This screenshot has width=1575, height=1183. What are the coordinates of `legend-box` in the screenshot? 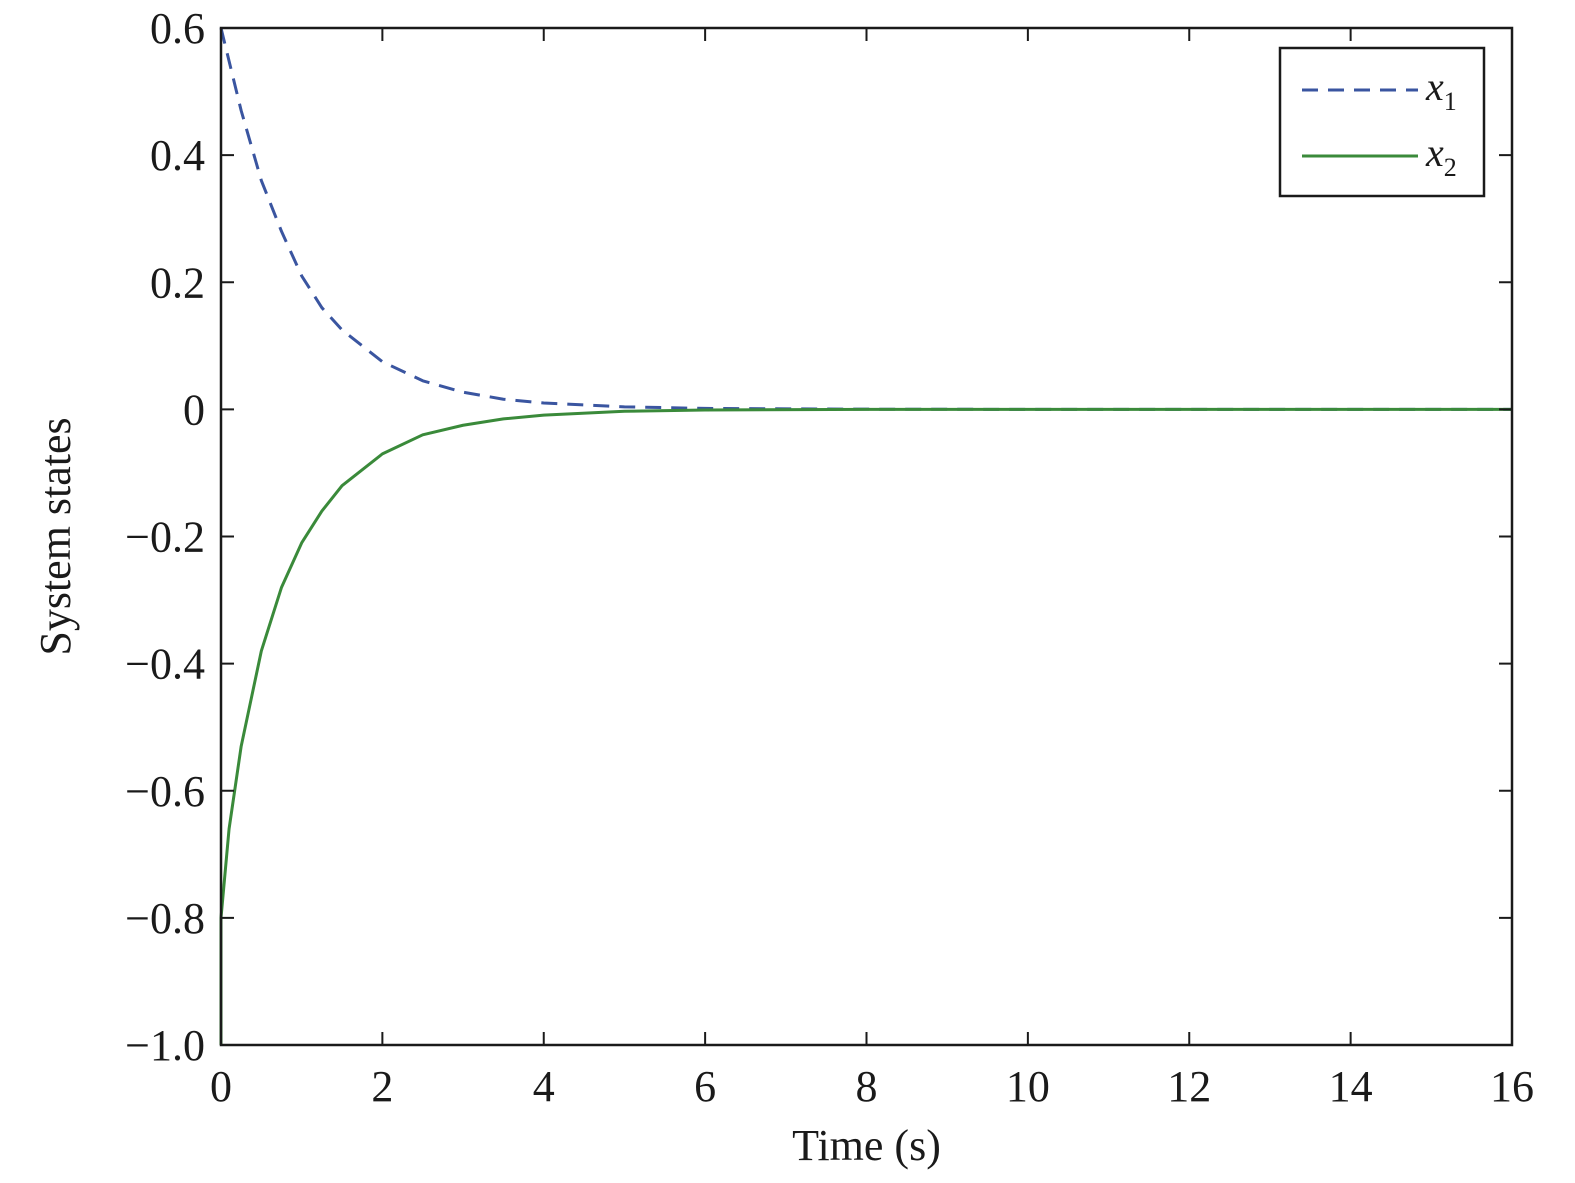 It's located at (1382, 122).